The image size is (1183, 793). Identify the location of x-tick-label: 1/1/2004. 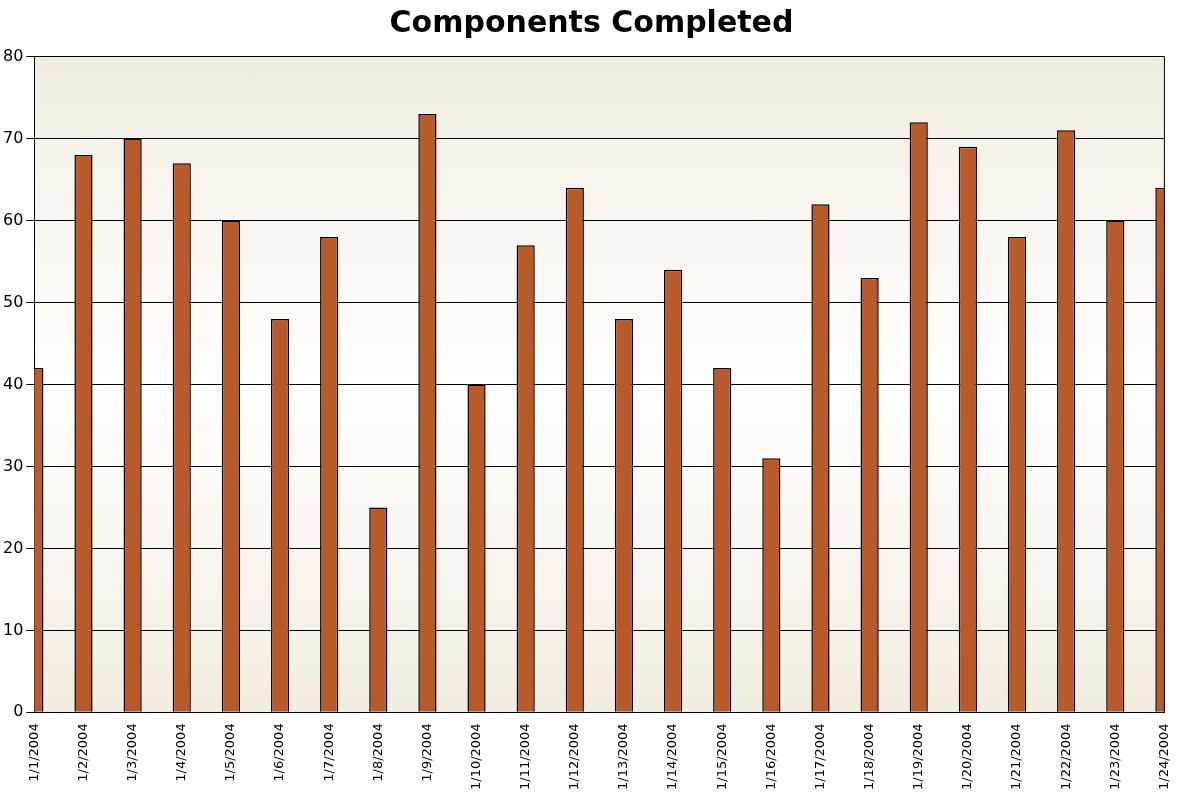
(33, 752).